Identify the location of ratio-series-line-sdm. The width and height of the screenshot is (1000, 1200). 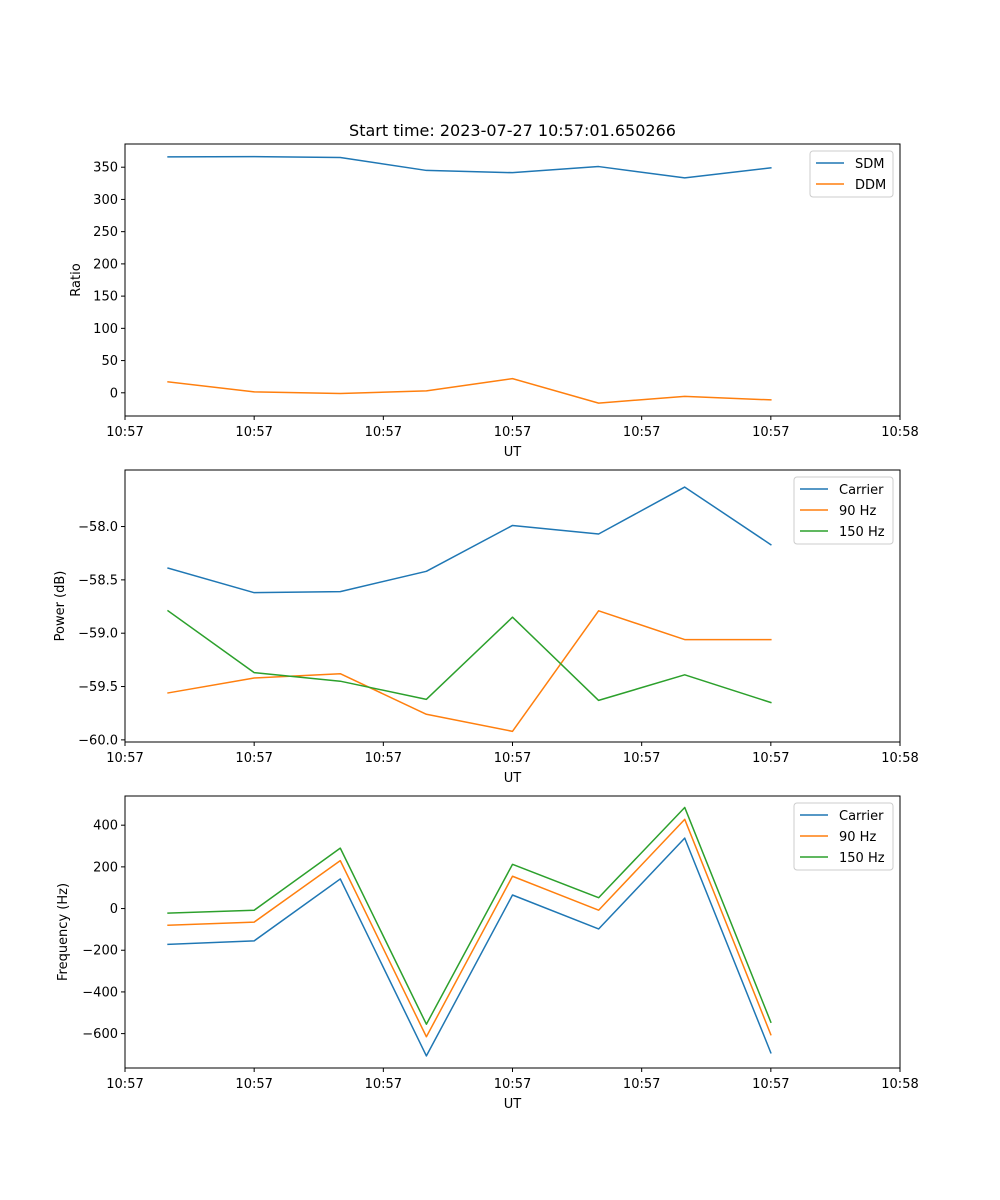
(469, 167).